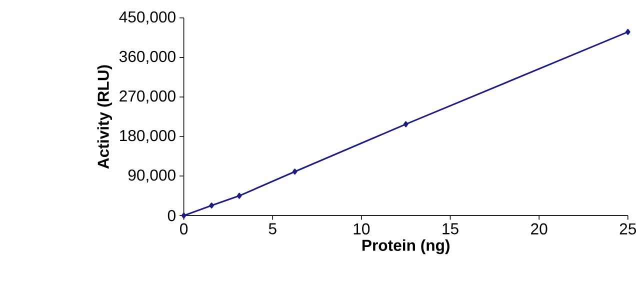 The height and width of the screenshot is (285, 640). Describe the element at coordinates (272, 228) in the screenshot. I see `x-tick-label: 5` at that location.